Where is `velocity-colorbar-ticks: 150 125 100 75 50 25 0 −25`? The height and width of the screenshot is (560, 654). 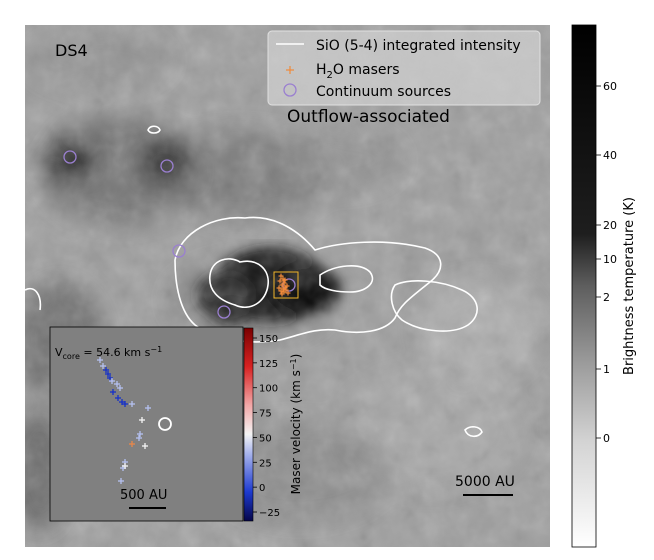
velocity-colorbar-ticks: 150 125 100 75 50 25 0 −25 is located at coordinates (266, 426).